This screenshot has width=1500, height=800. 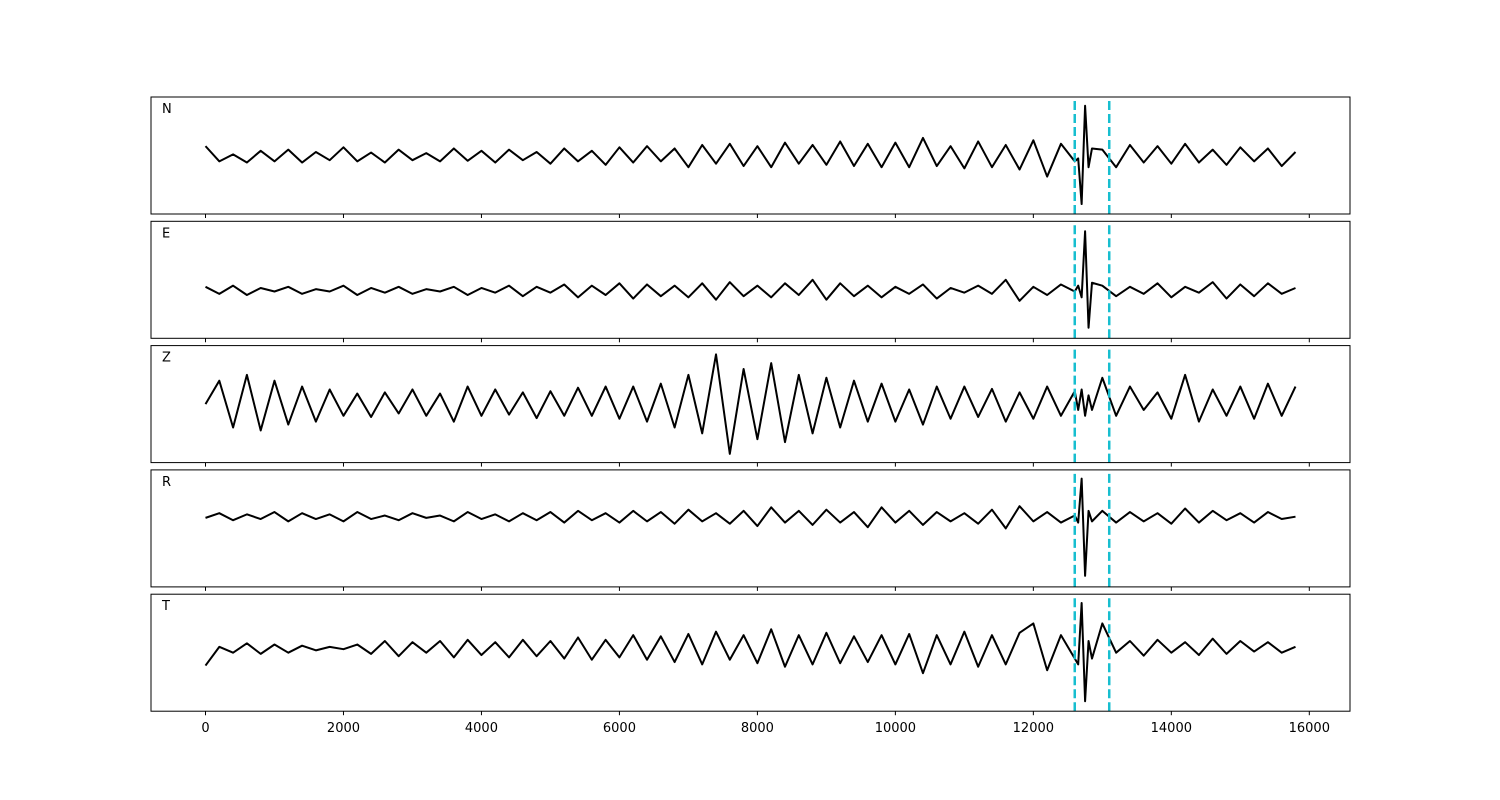 I want to click on x-tick-label: 14000, so click(x=1171, y=728).